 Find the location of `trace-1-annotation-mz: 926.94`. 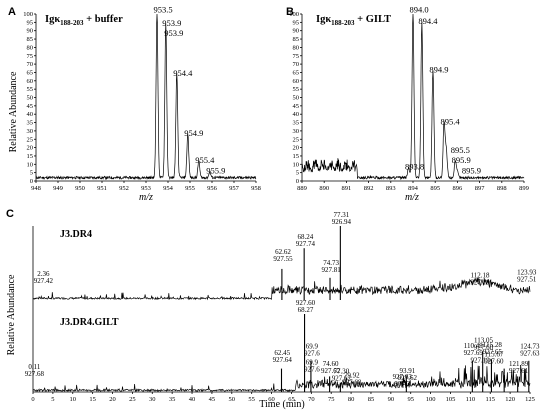

trace-1-annotation-mz: 926.94 is located at coordinates (342, 222).